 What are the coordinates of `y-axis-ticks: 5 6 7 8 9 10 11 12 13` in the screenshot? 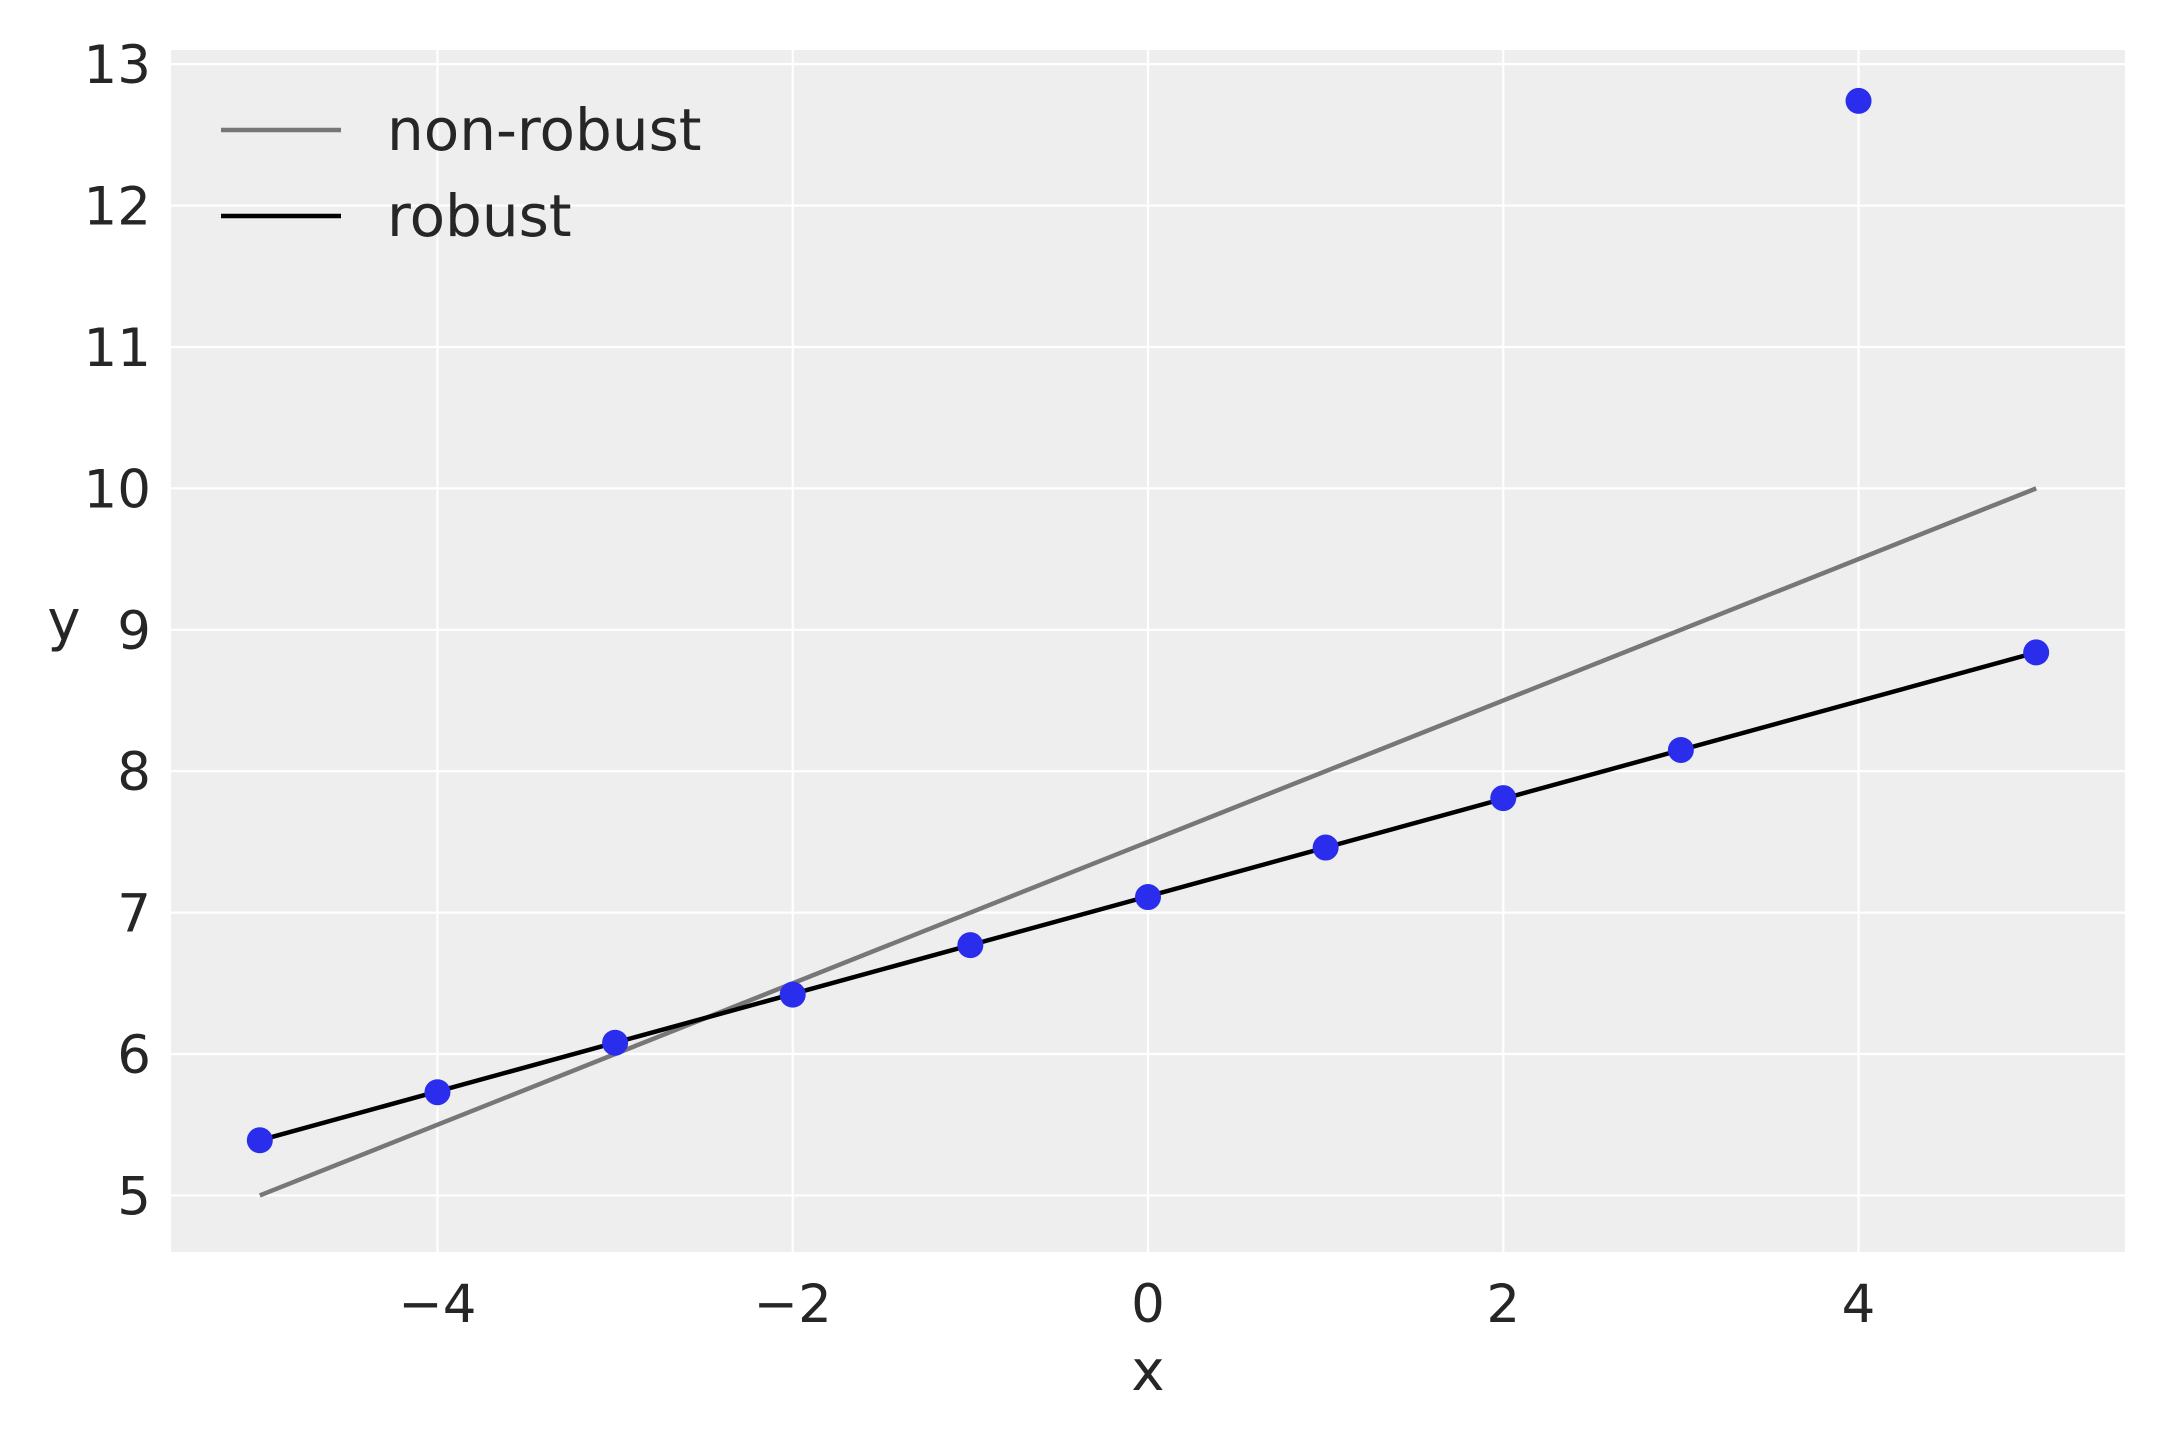 It's located at (117, 631).